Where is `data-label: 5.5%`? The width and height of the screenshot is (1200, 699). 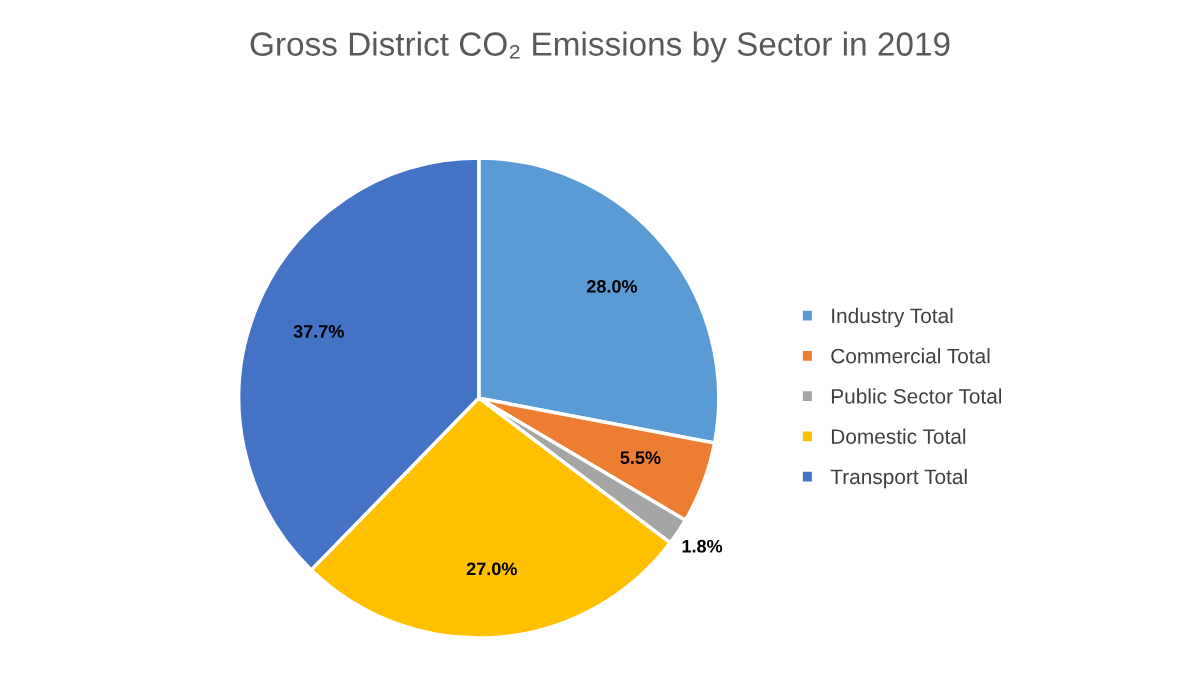 data-label: 5.5% is located at coordinates (640, 458).